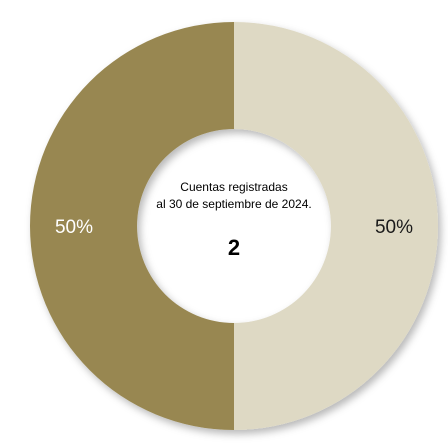 Image resolution: width=448 pixels, height=444 pixels. I want to click on slice-value-label-2: 50%, so click(74, 227).